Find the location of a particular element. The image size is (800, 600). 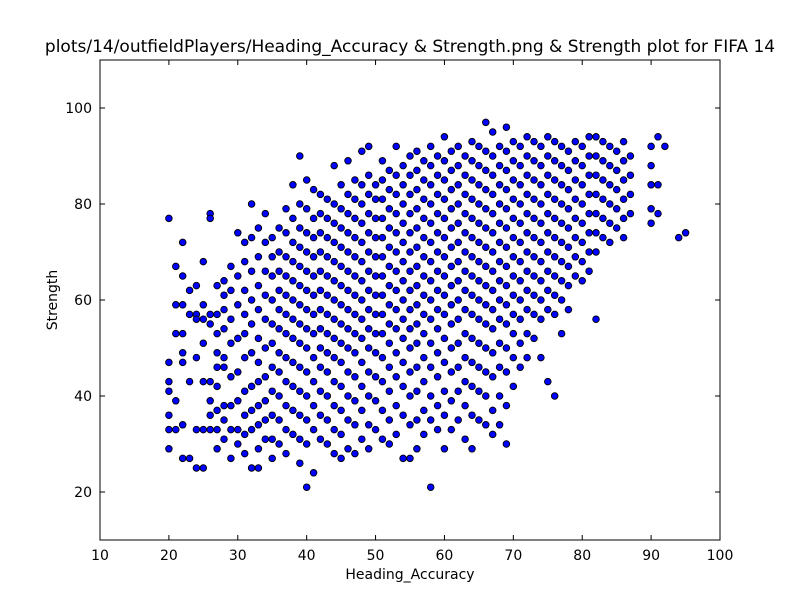

x-tick-label: 60 is located at coordinates (445, 556).